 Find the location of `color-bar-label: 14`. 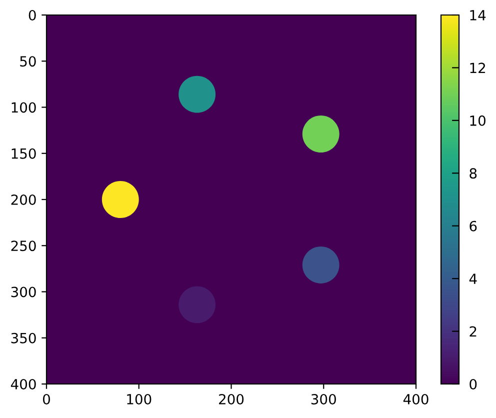

color-bar-label: 14 is located at coordinates (478, 15).